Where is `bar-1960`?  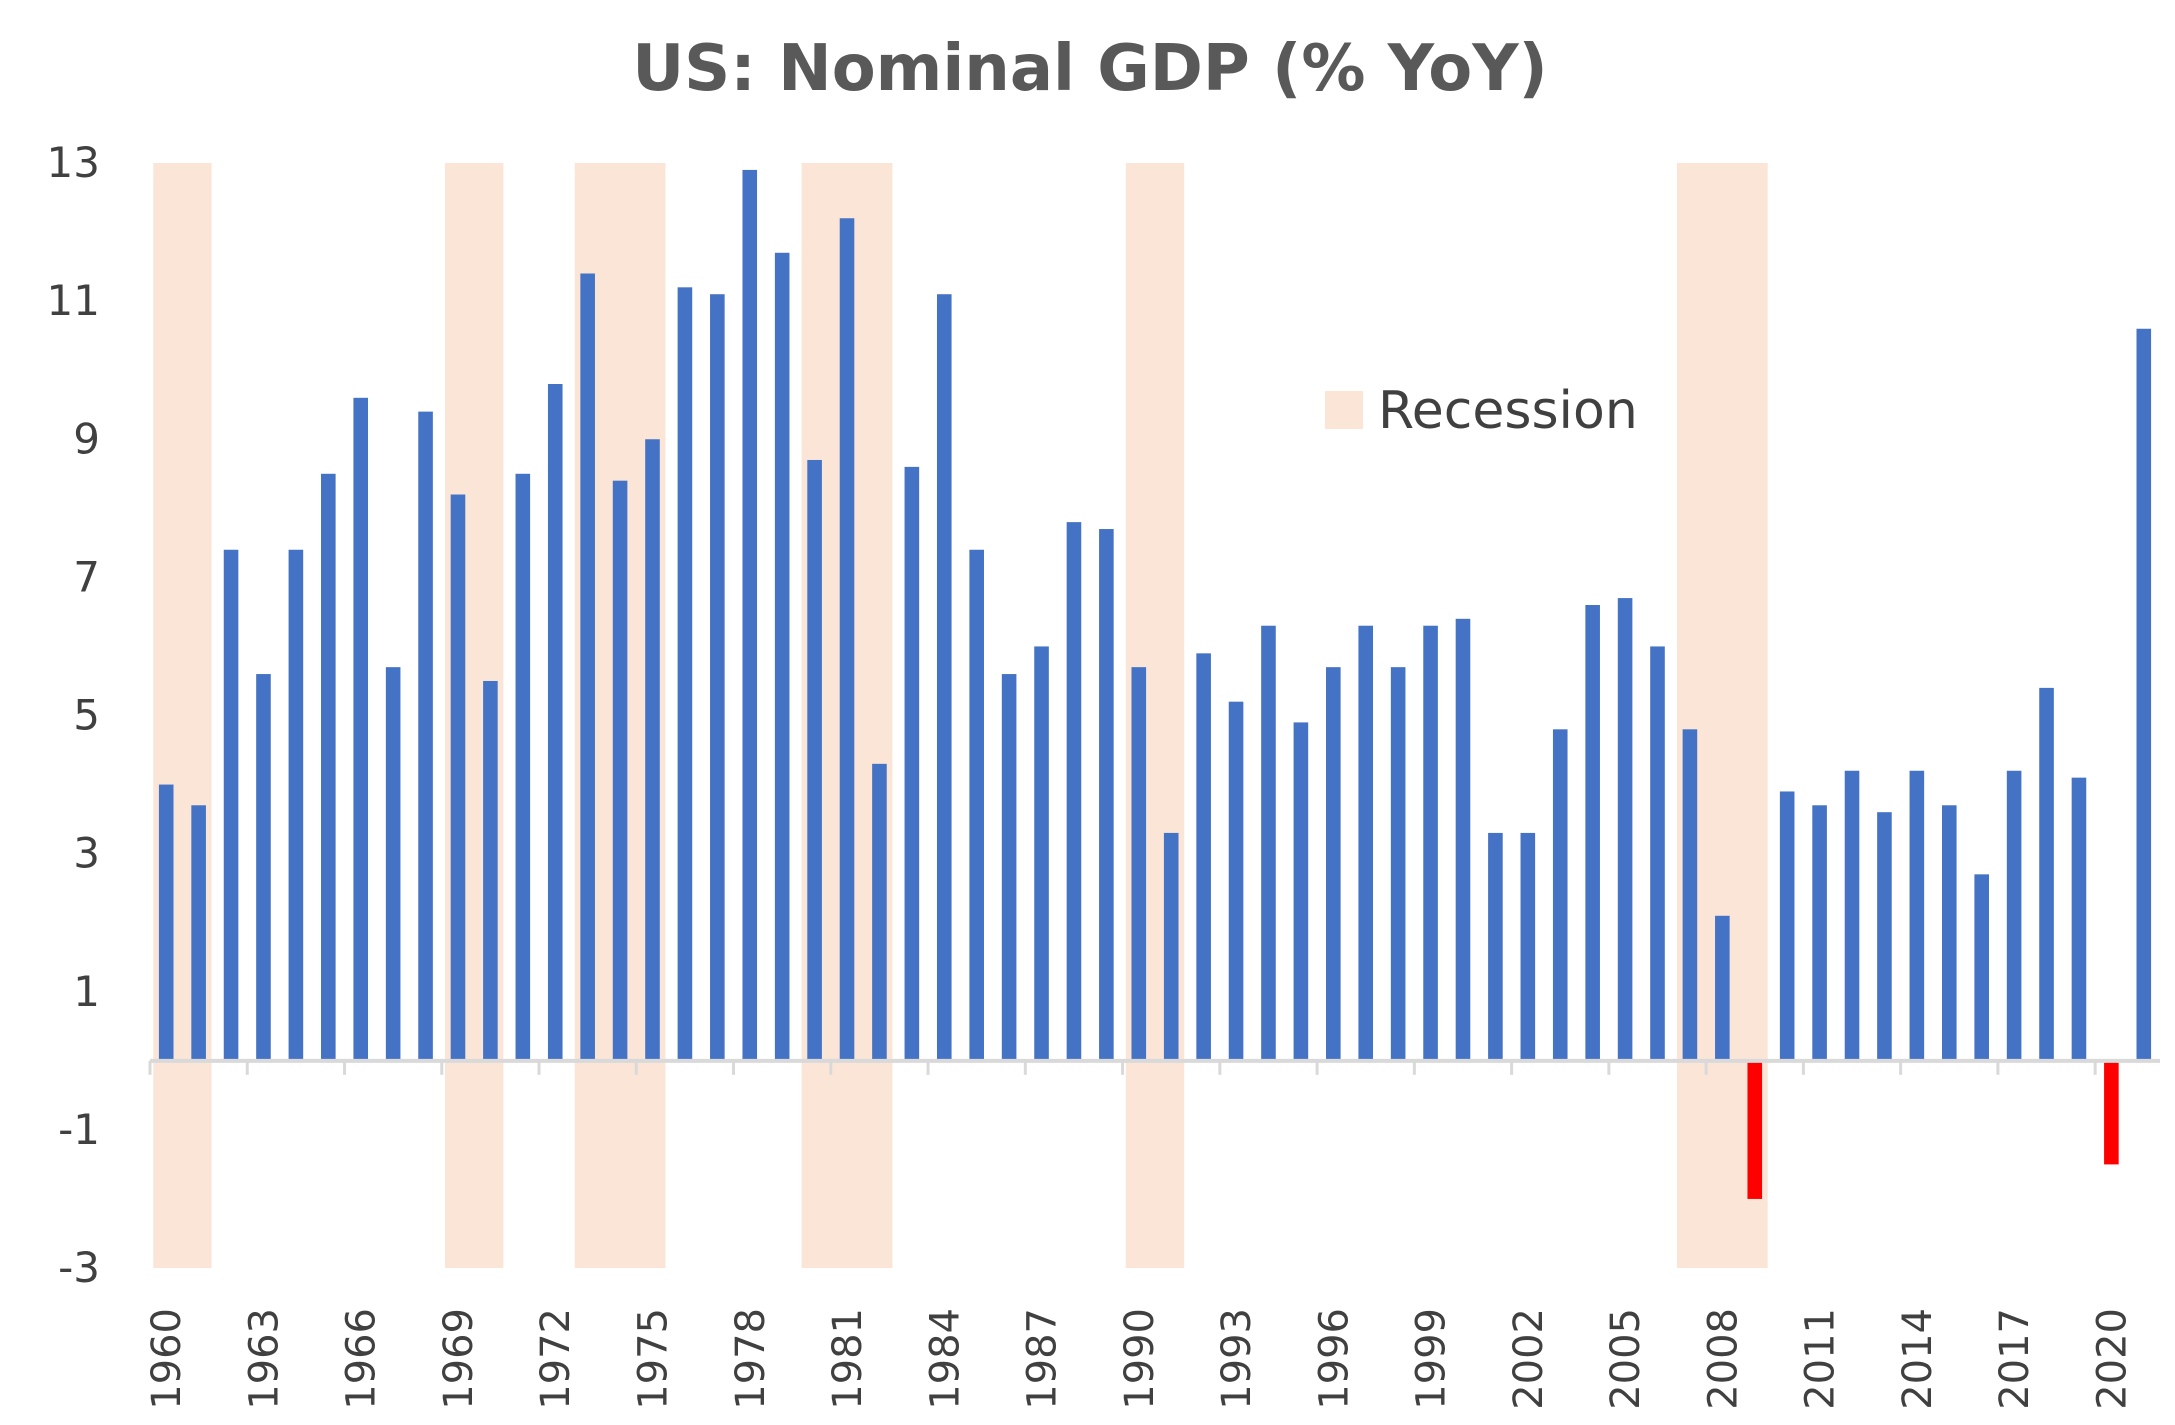 bar-1960 is located at coordinates (166, 922).